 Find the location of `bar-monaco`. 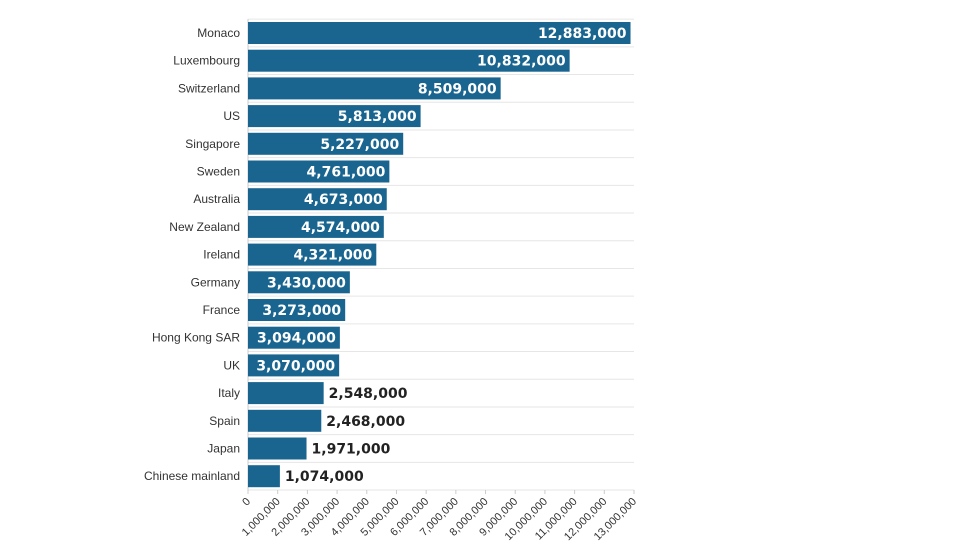

bar-monaco is located at coordinates (439, 33).